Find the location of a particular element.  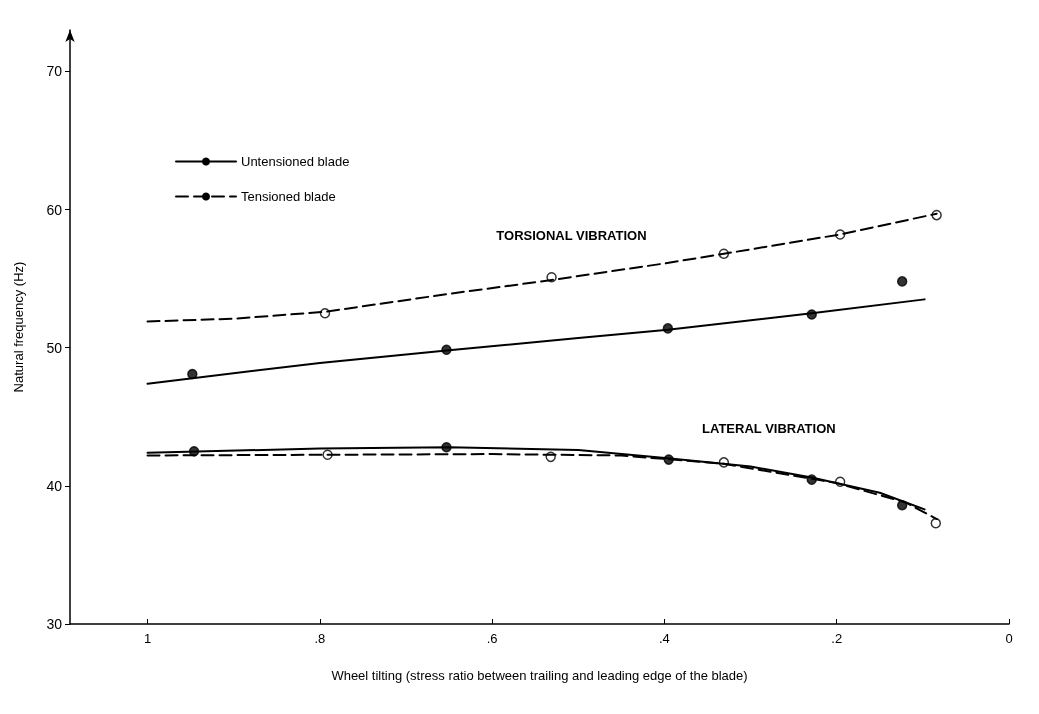

x-tick-label: .6 is located at coordinates (492, 638).